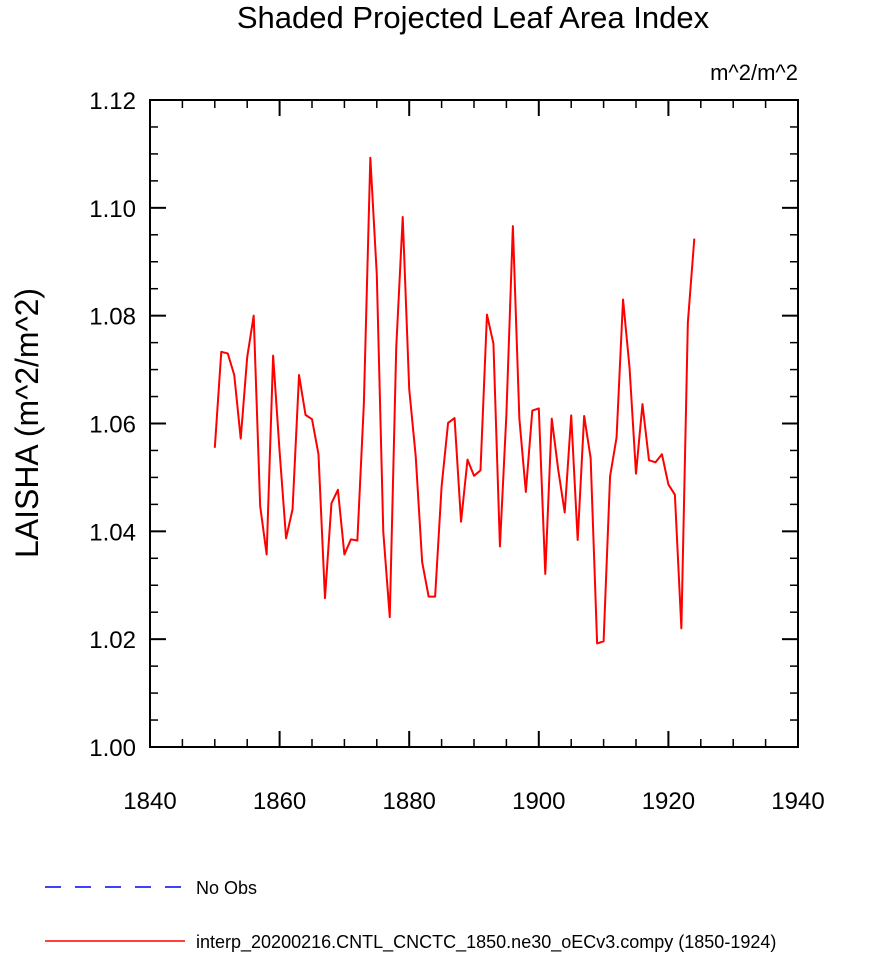  I want to click on x-tick-label: 1920, so click(668, 801).